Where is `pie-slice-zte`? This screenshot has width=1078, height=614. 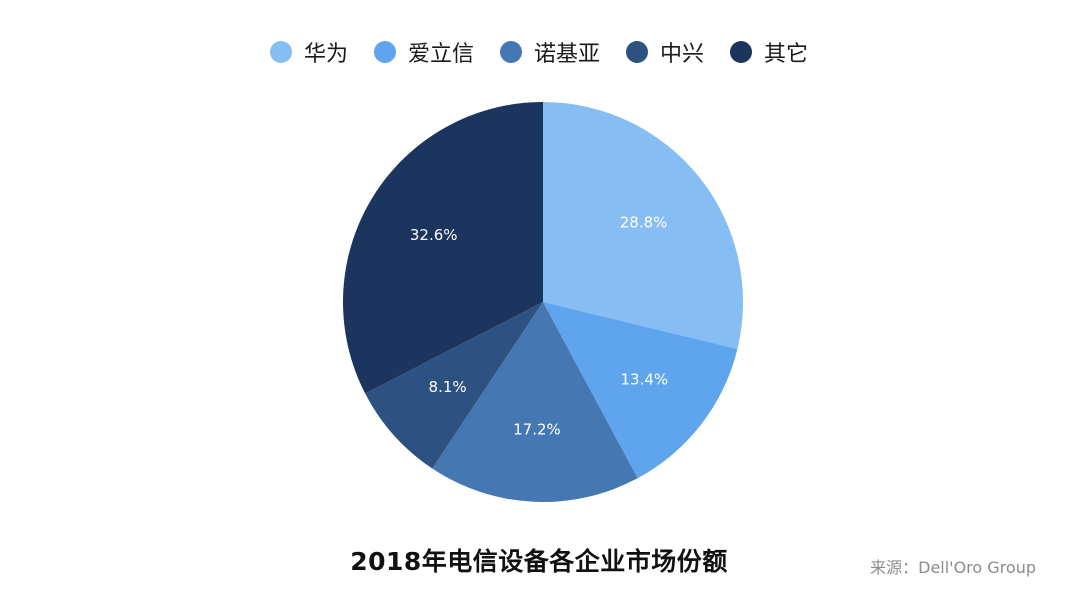
pie-slice-zte is located at coordinates (454, 385).